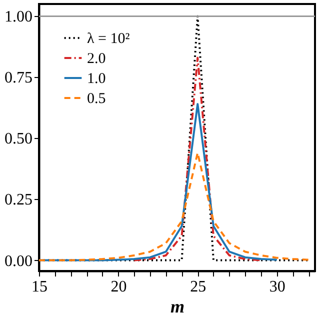 Image resolution: width=320 pixels, height=320 pixels. Describe the element at coordinates (118, 287) in the screenshot. I see `x-tick-label: 20` at that location.